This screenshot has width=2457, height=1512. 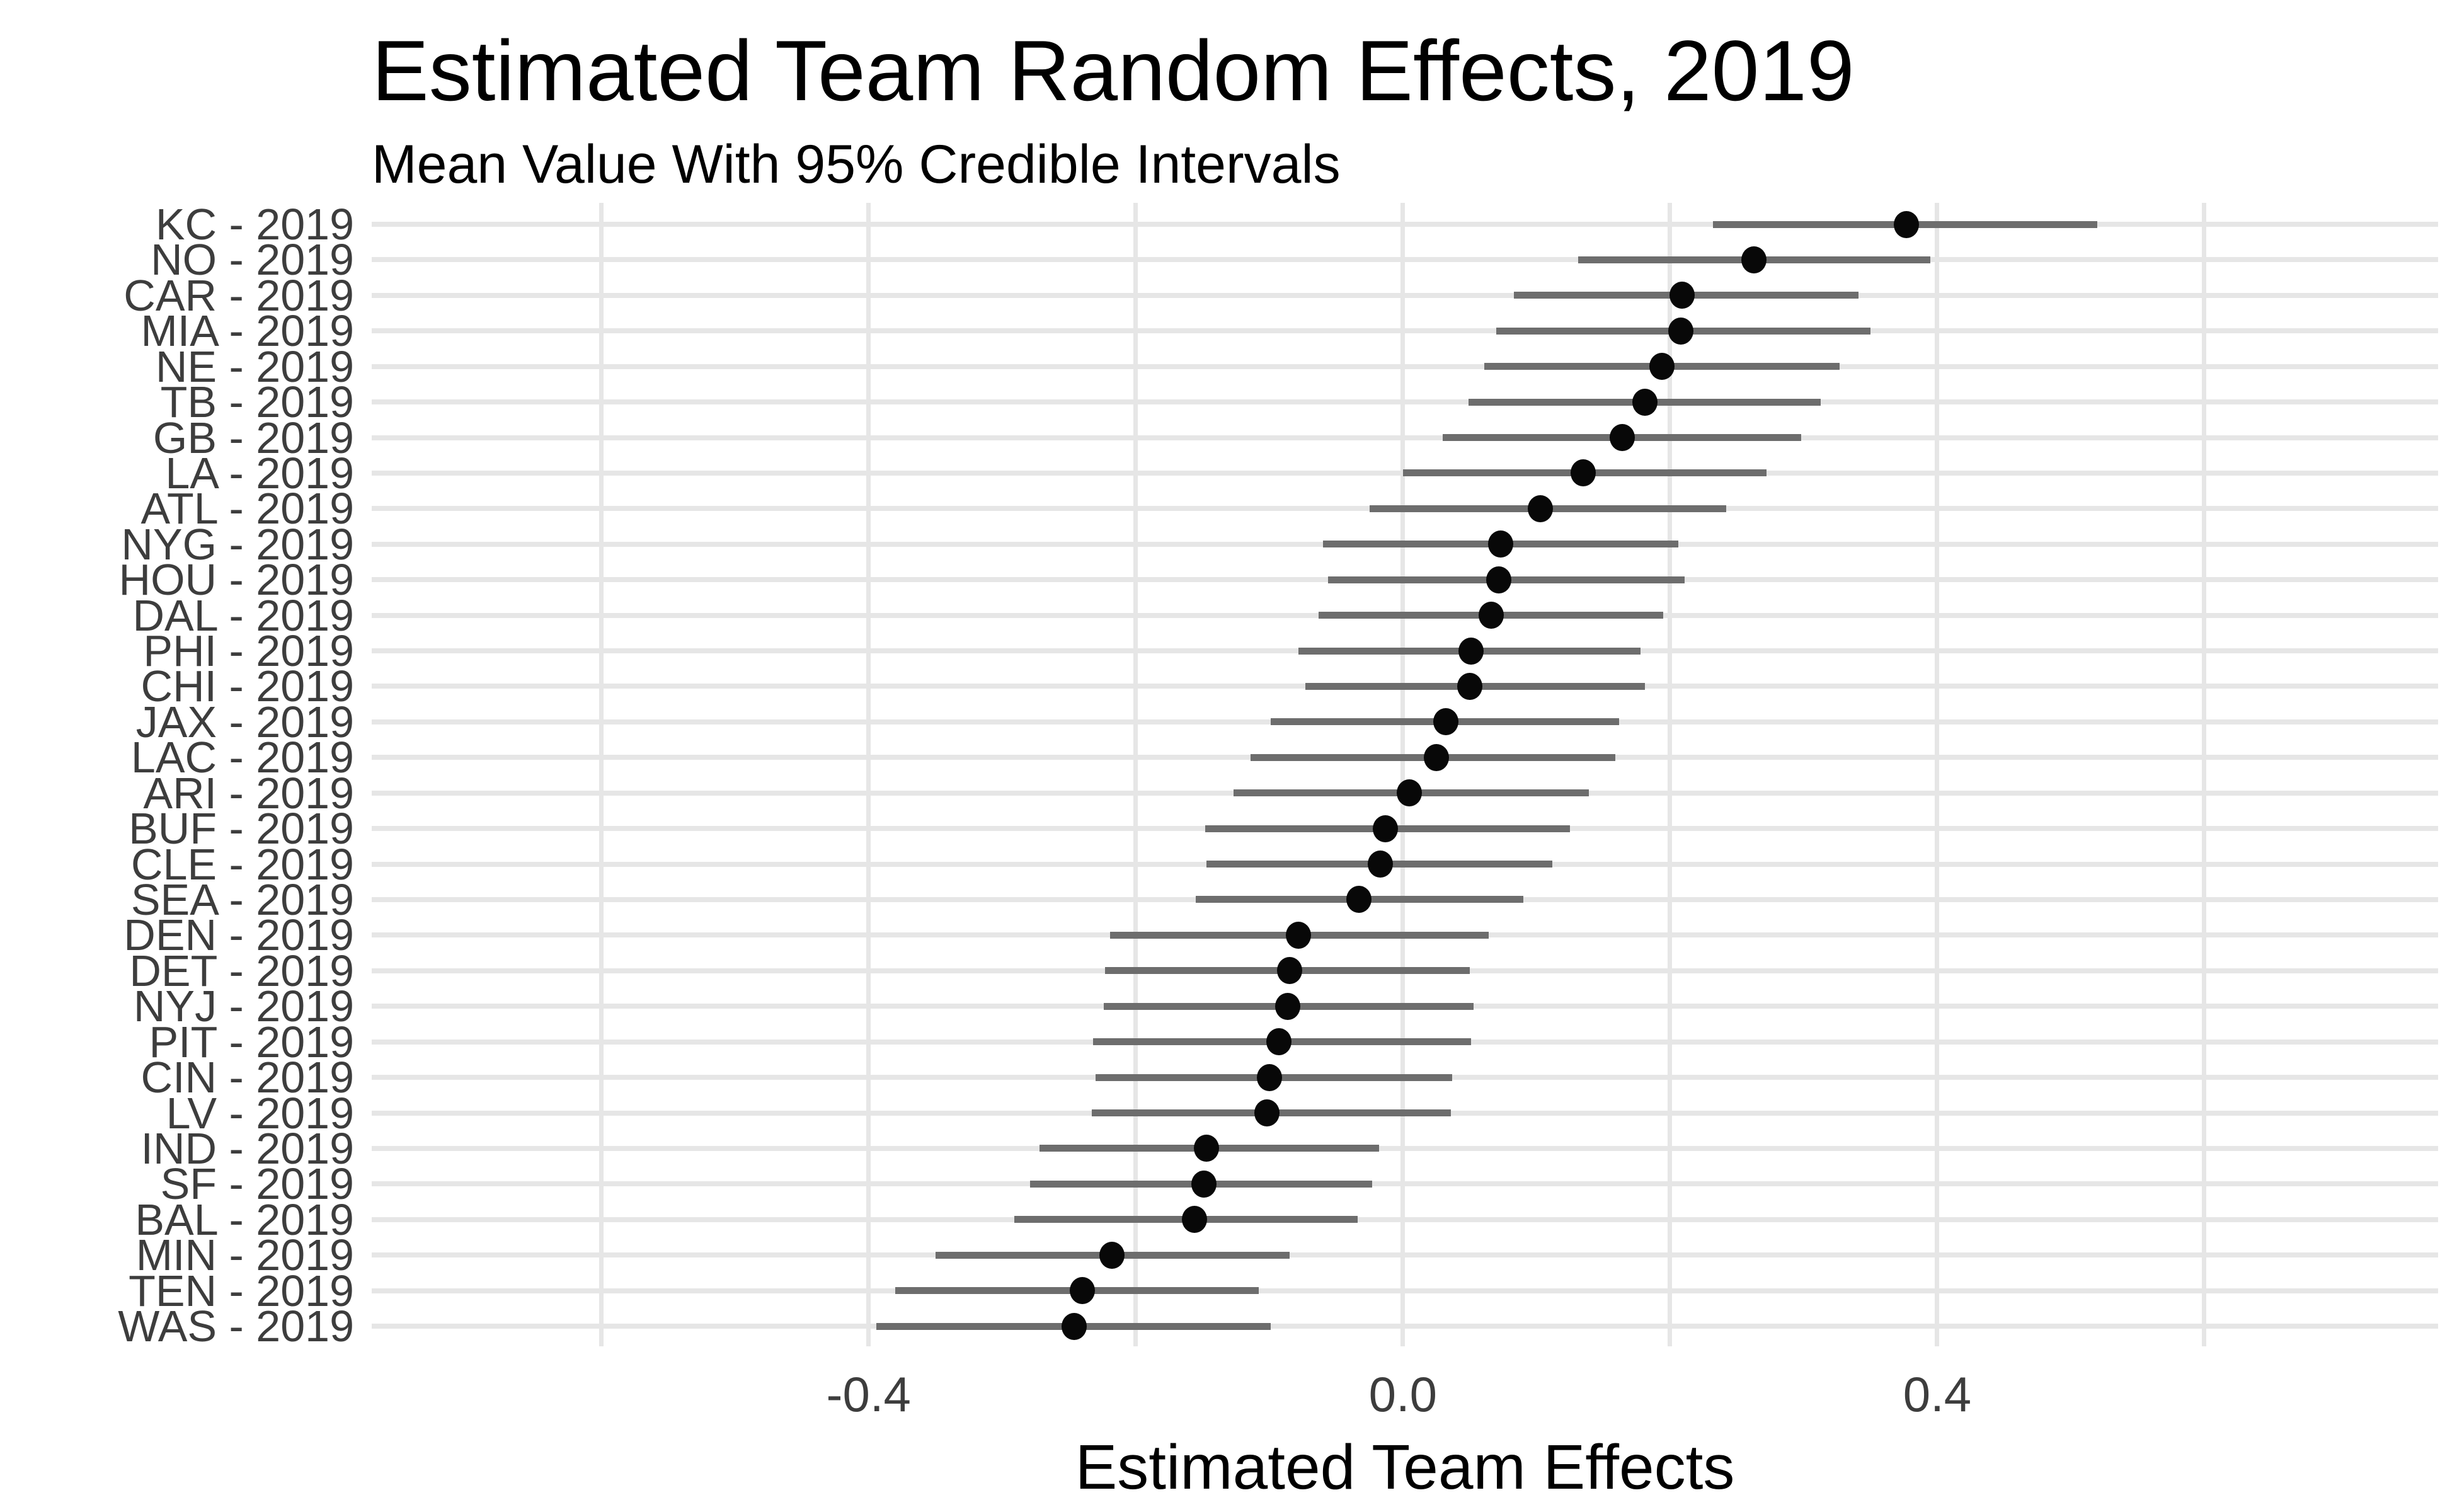 I want to click on y-axis-label: IND - 2019, so click(x=247, y=1148).